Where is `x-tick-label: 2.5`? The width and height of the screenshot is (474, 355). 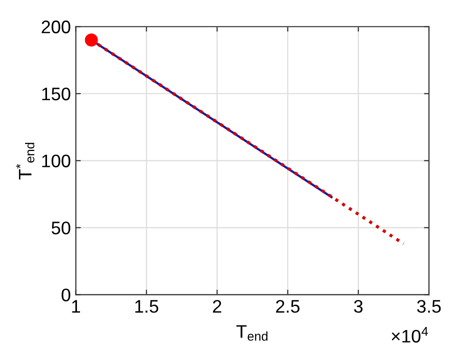 x-tick-label: 2.5 is located at coordinates (288, 306).